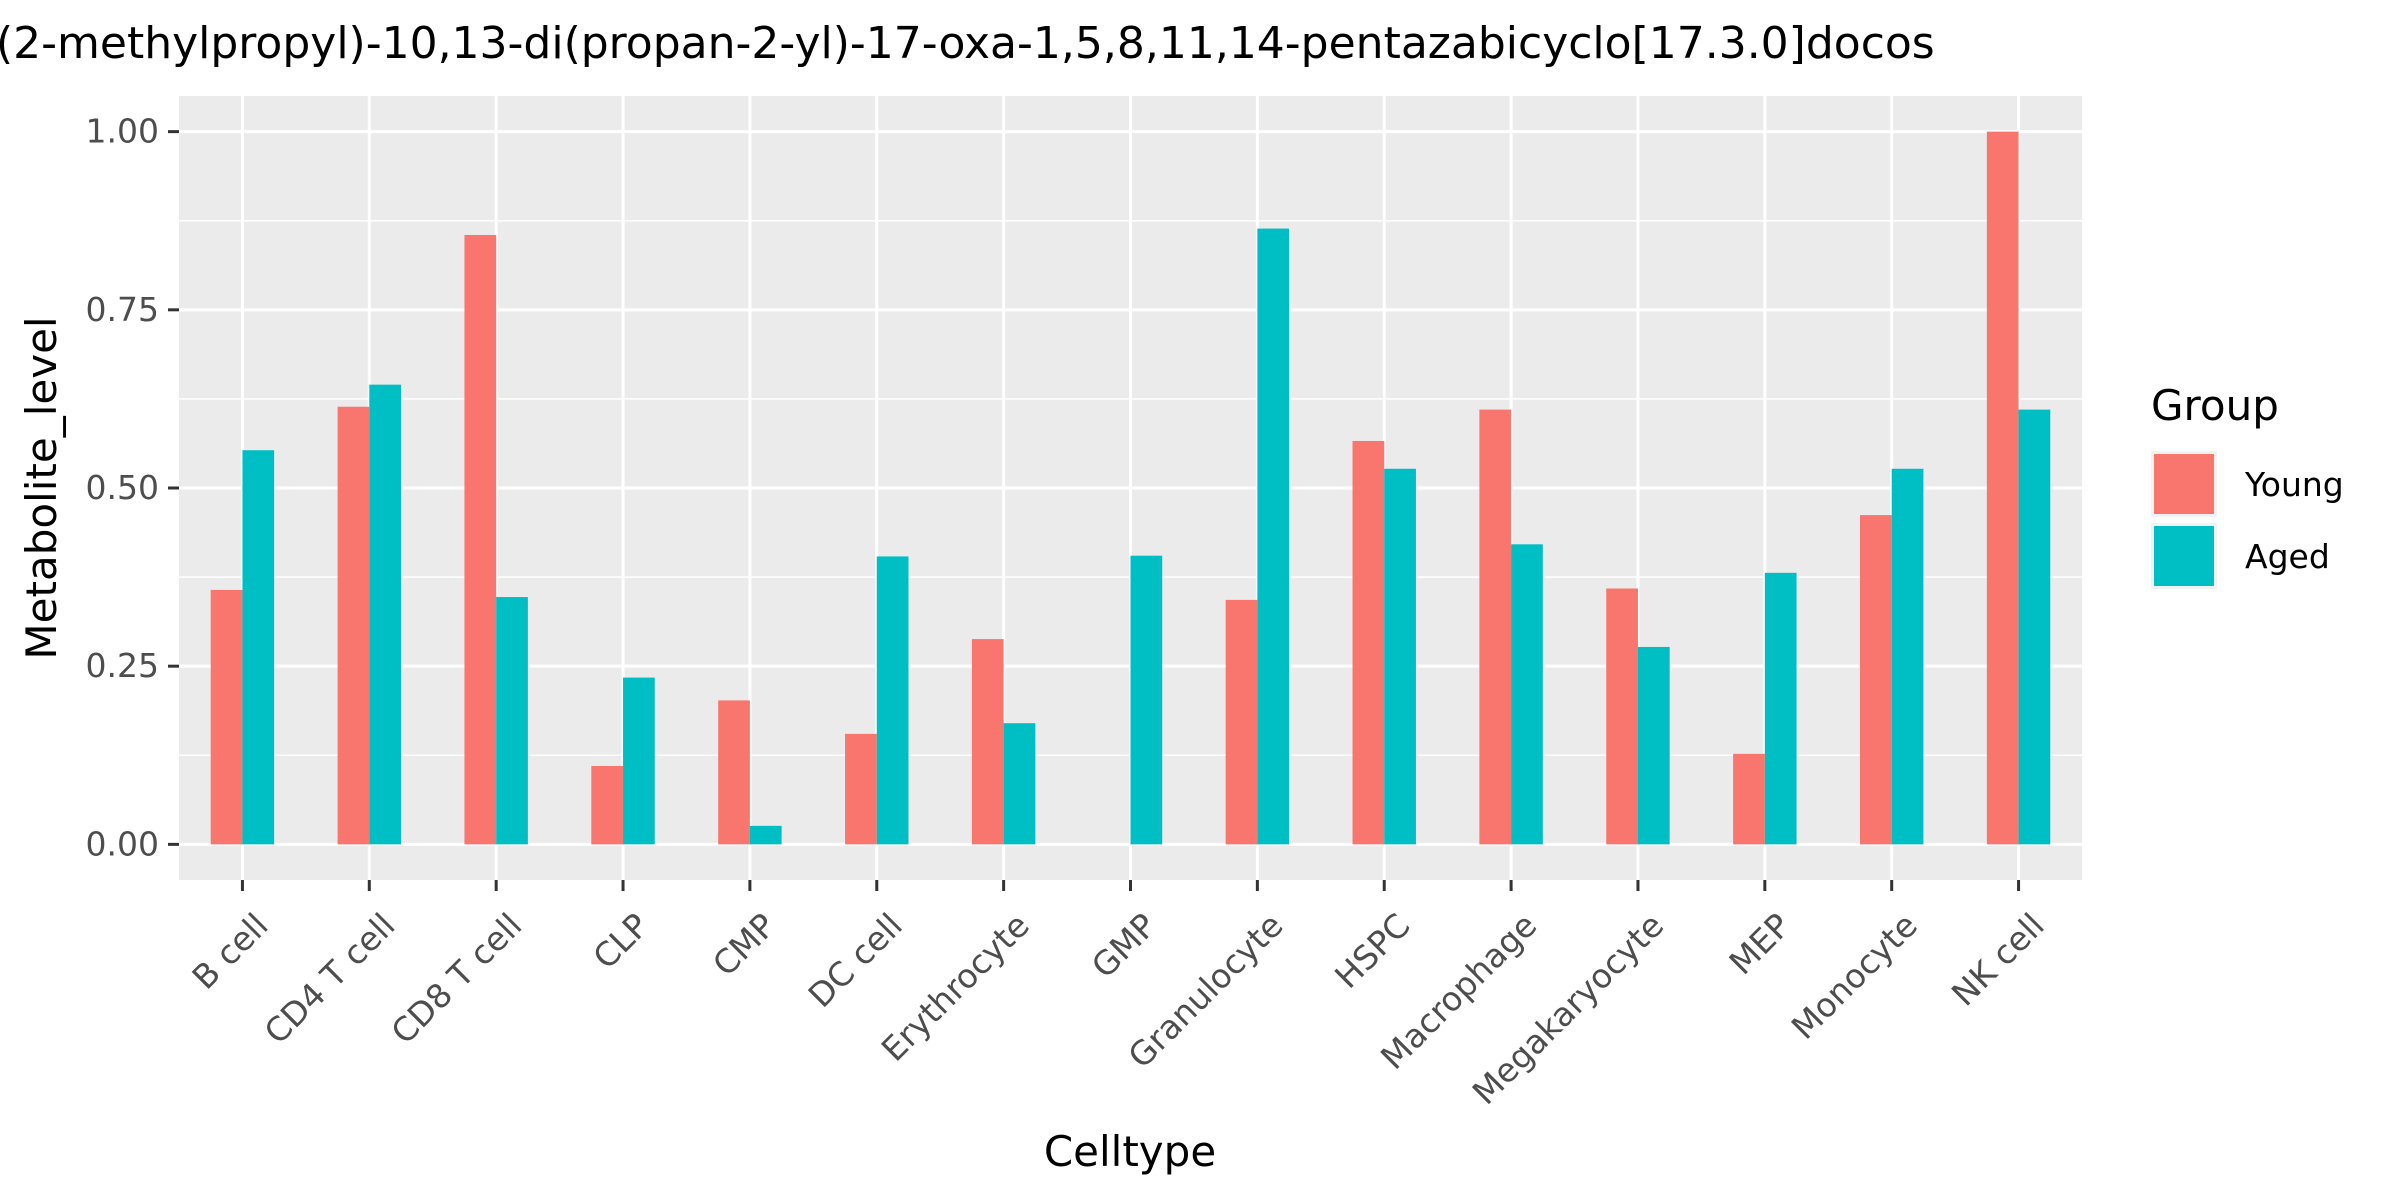 The width and height of the screenshot is (2400, 1200). What do you see at coordinates (2184, 484) in the screenshot?
I see `legend-swatch-young` at bounding box center [2184, 484].